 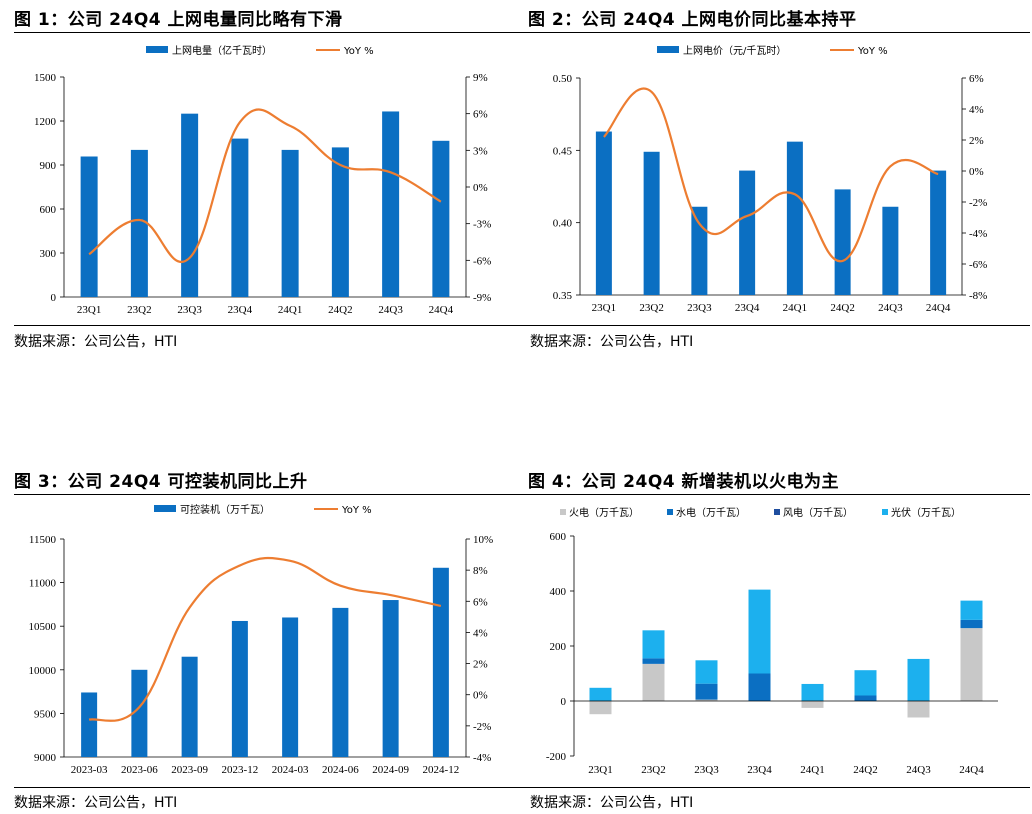 What do you see at coordinates (692, 20) in the screenshot?
I see `chart-title: 图 2：公司 24Q4 上网电价同比基本持平` at bounding box center [692, 20].